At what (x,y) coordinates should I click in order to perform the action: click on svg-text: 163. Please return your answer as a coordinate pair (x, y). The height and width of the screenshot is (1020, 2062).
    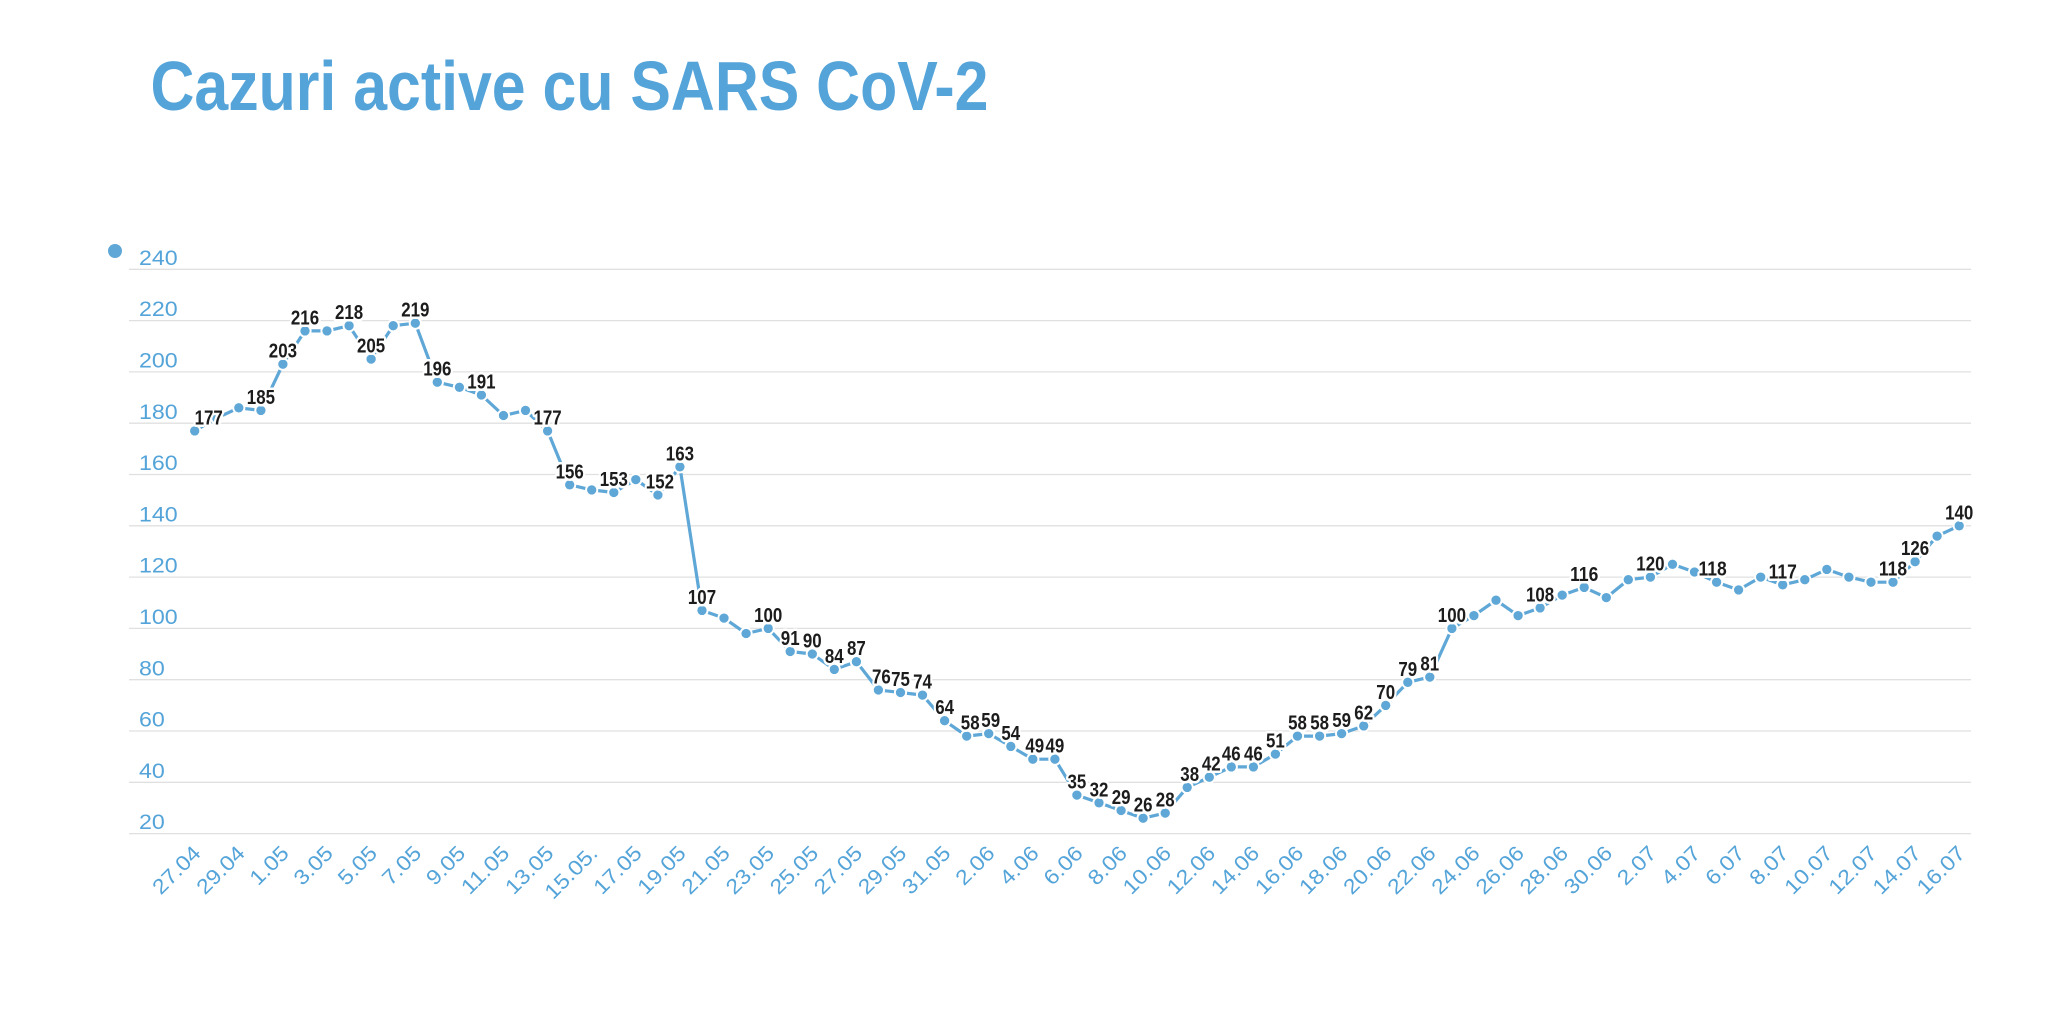
    Looking at the image, I should click on (680, 454).